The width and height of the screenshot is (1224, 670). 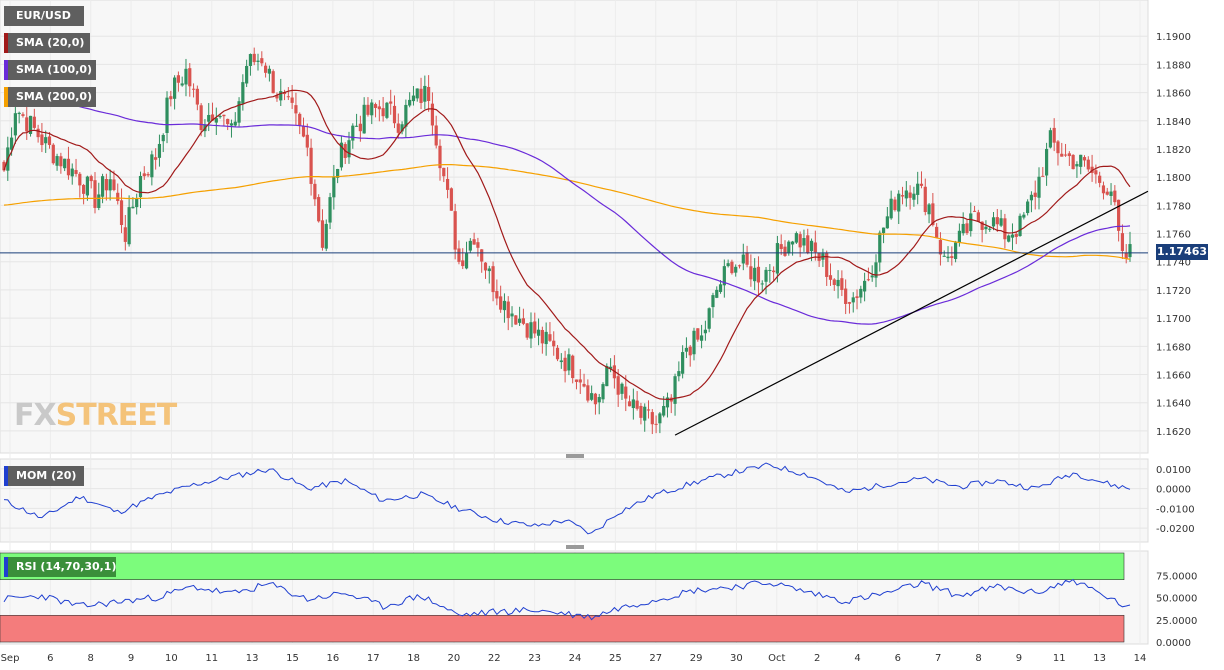 I want to click on sma20-label: SMA (20,0), so click(x=47, y=43).